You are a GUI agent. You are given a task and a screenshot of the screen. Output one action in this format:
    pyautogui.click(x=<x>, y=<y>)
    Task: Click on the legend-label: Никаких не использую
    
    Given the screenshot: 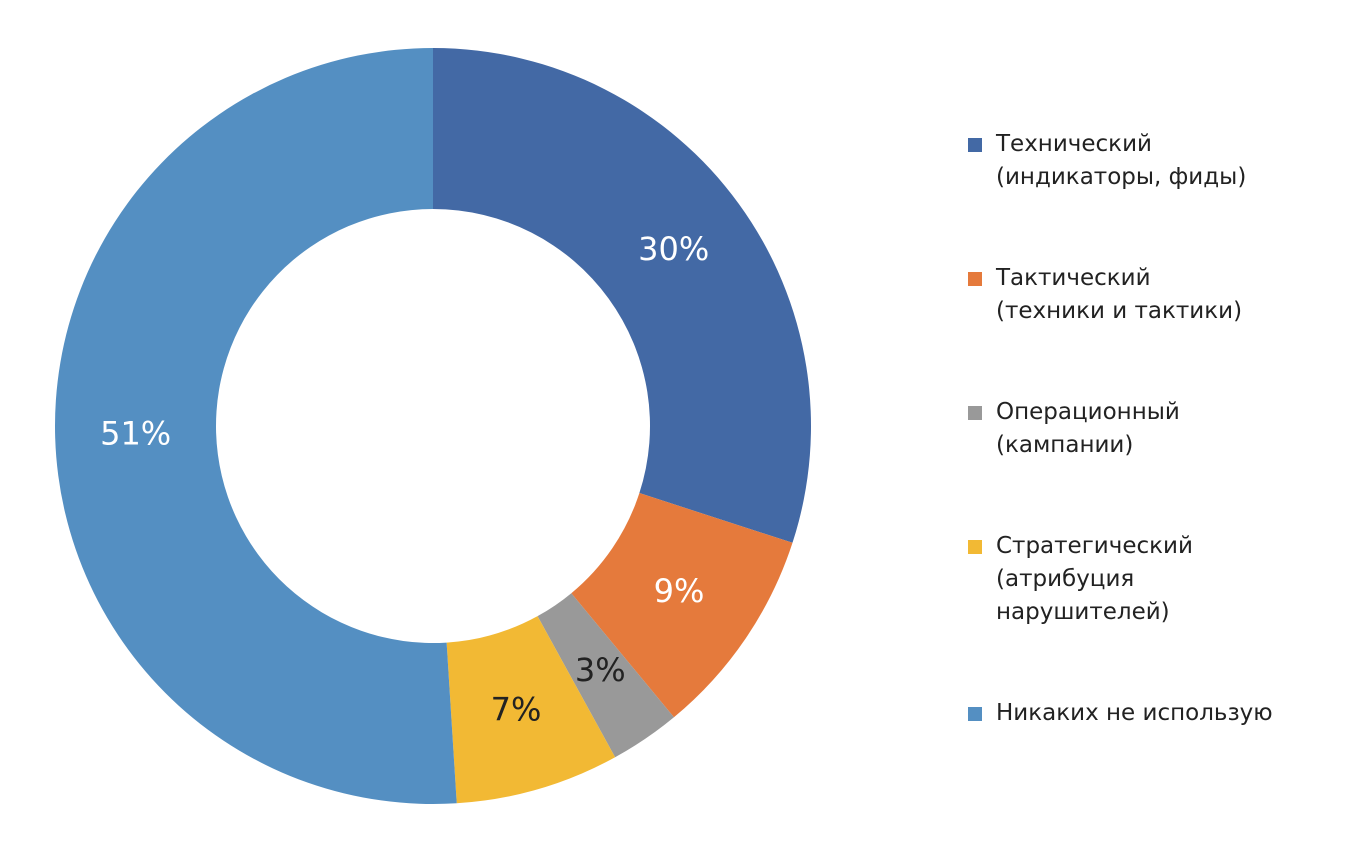 What is the action you would take?
    pyautogui.click(x=1134, y=713)
    